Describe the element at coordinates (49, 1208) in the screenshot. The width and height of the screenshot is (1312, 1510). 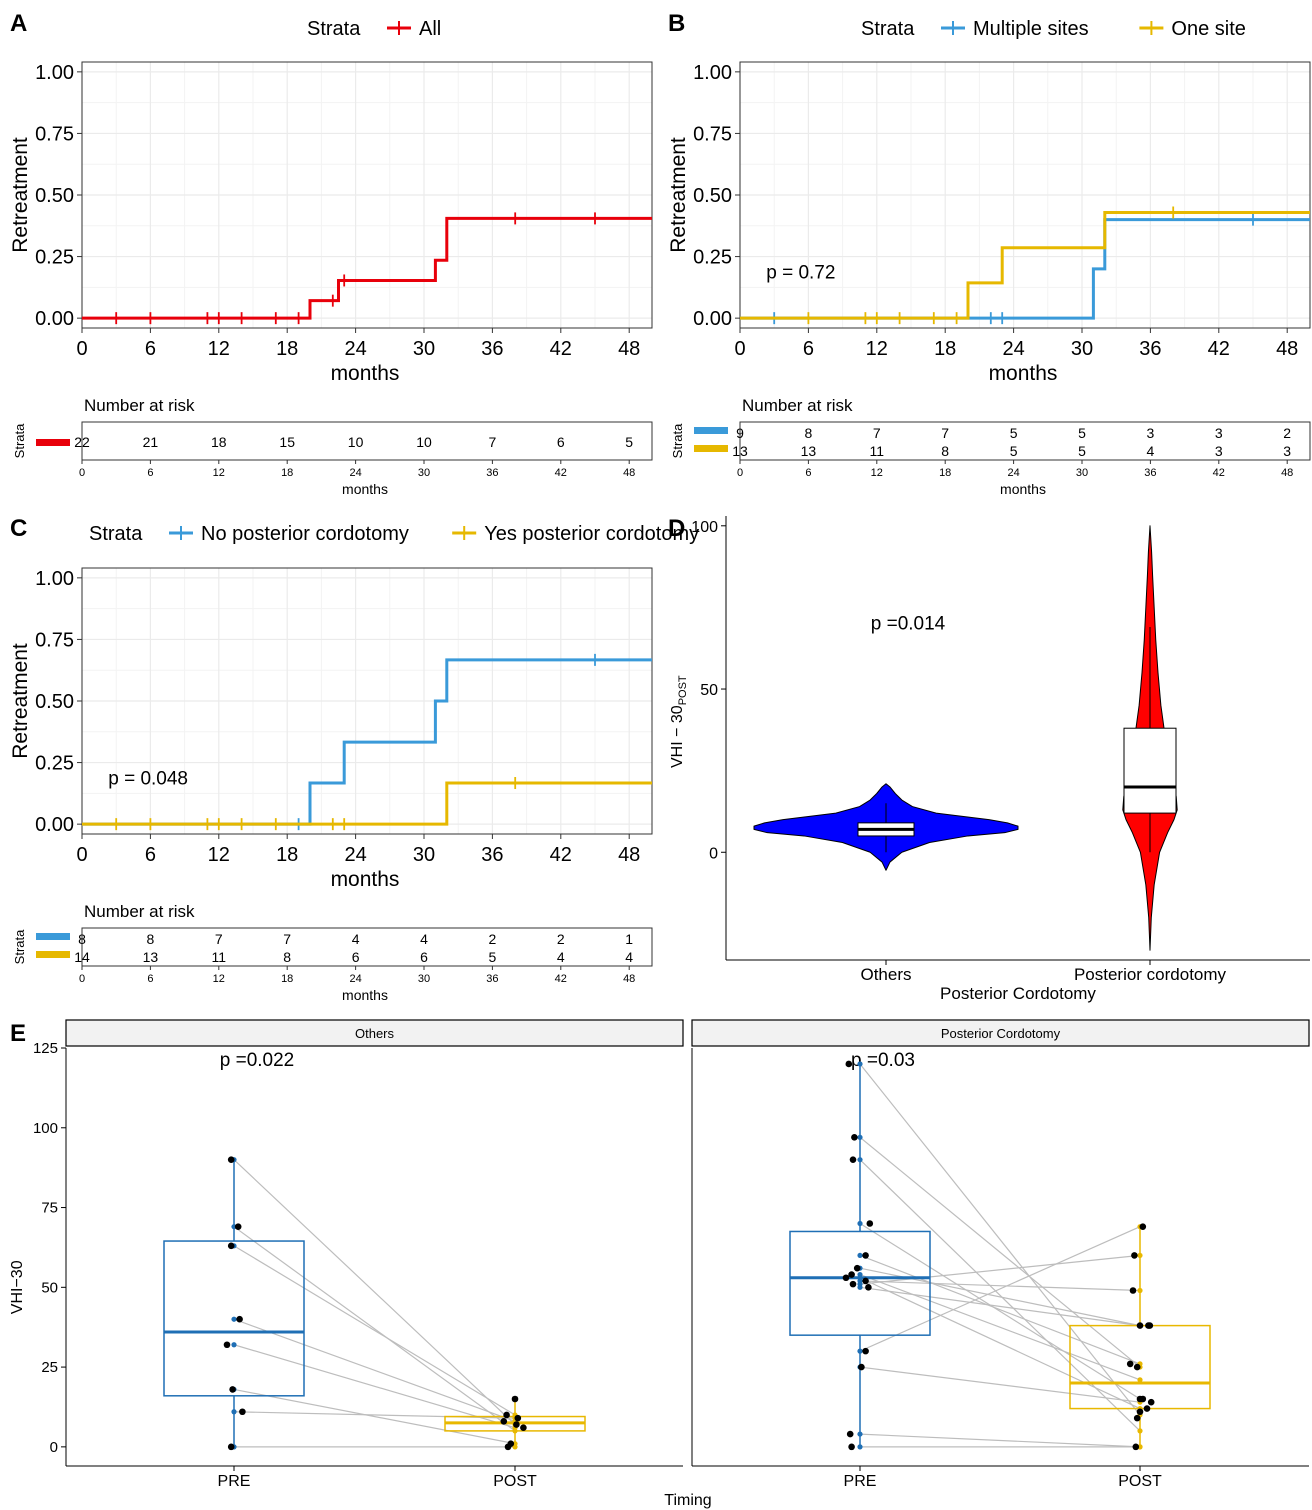
I see `y-tick-label: 75` at that location.